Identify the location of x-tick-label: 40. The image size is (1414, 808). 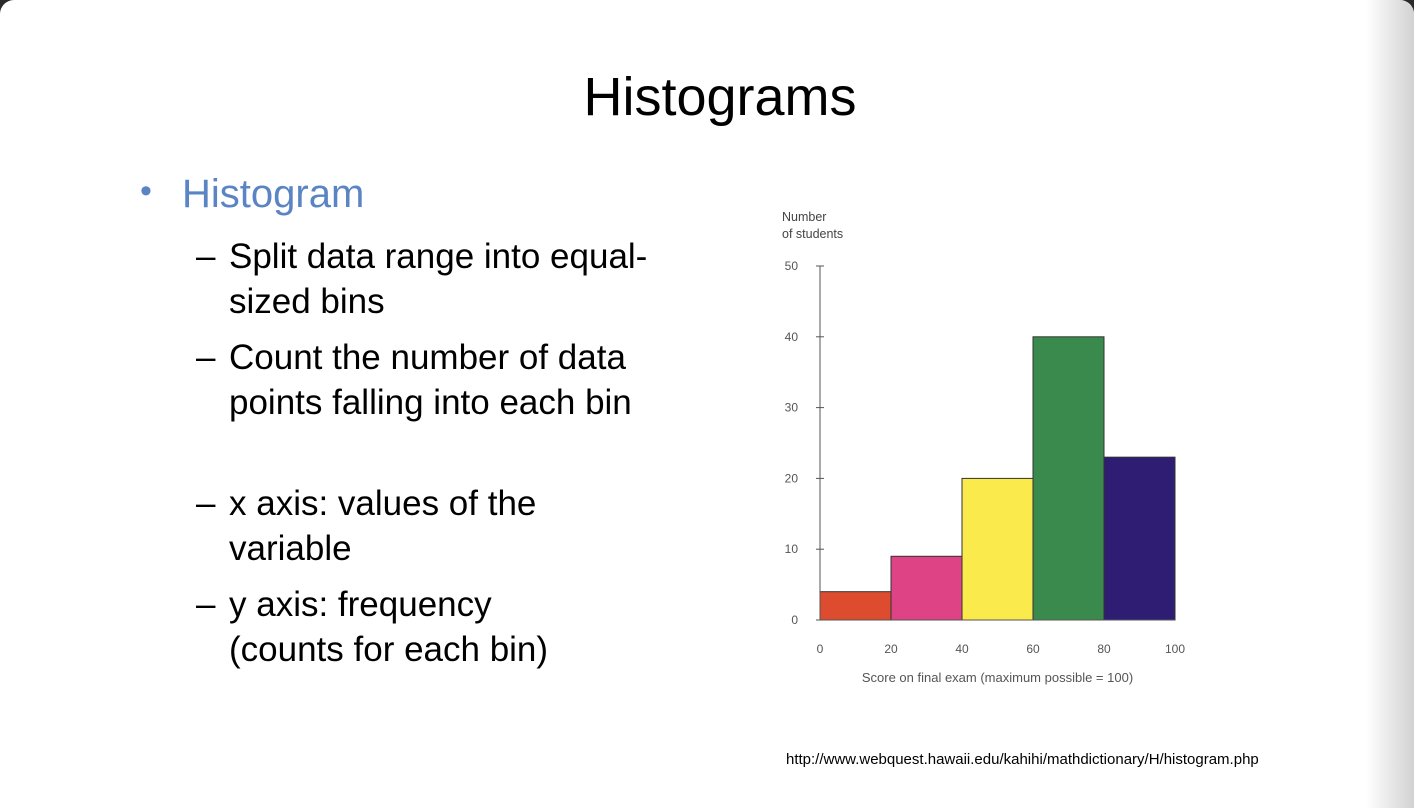
(962, 649).